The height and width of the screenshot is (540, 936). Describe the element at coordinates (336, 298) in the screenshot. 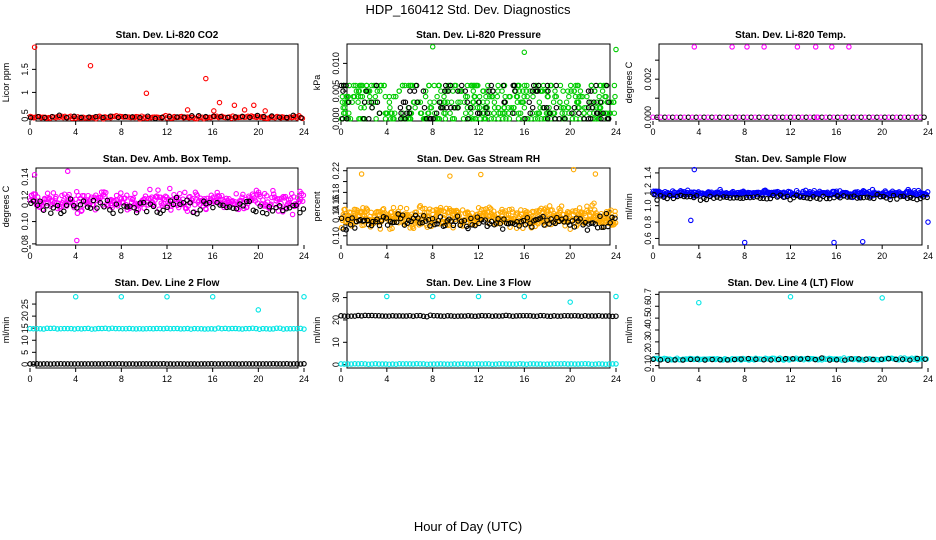

I see `y-tick-label: 30` at that location.